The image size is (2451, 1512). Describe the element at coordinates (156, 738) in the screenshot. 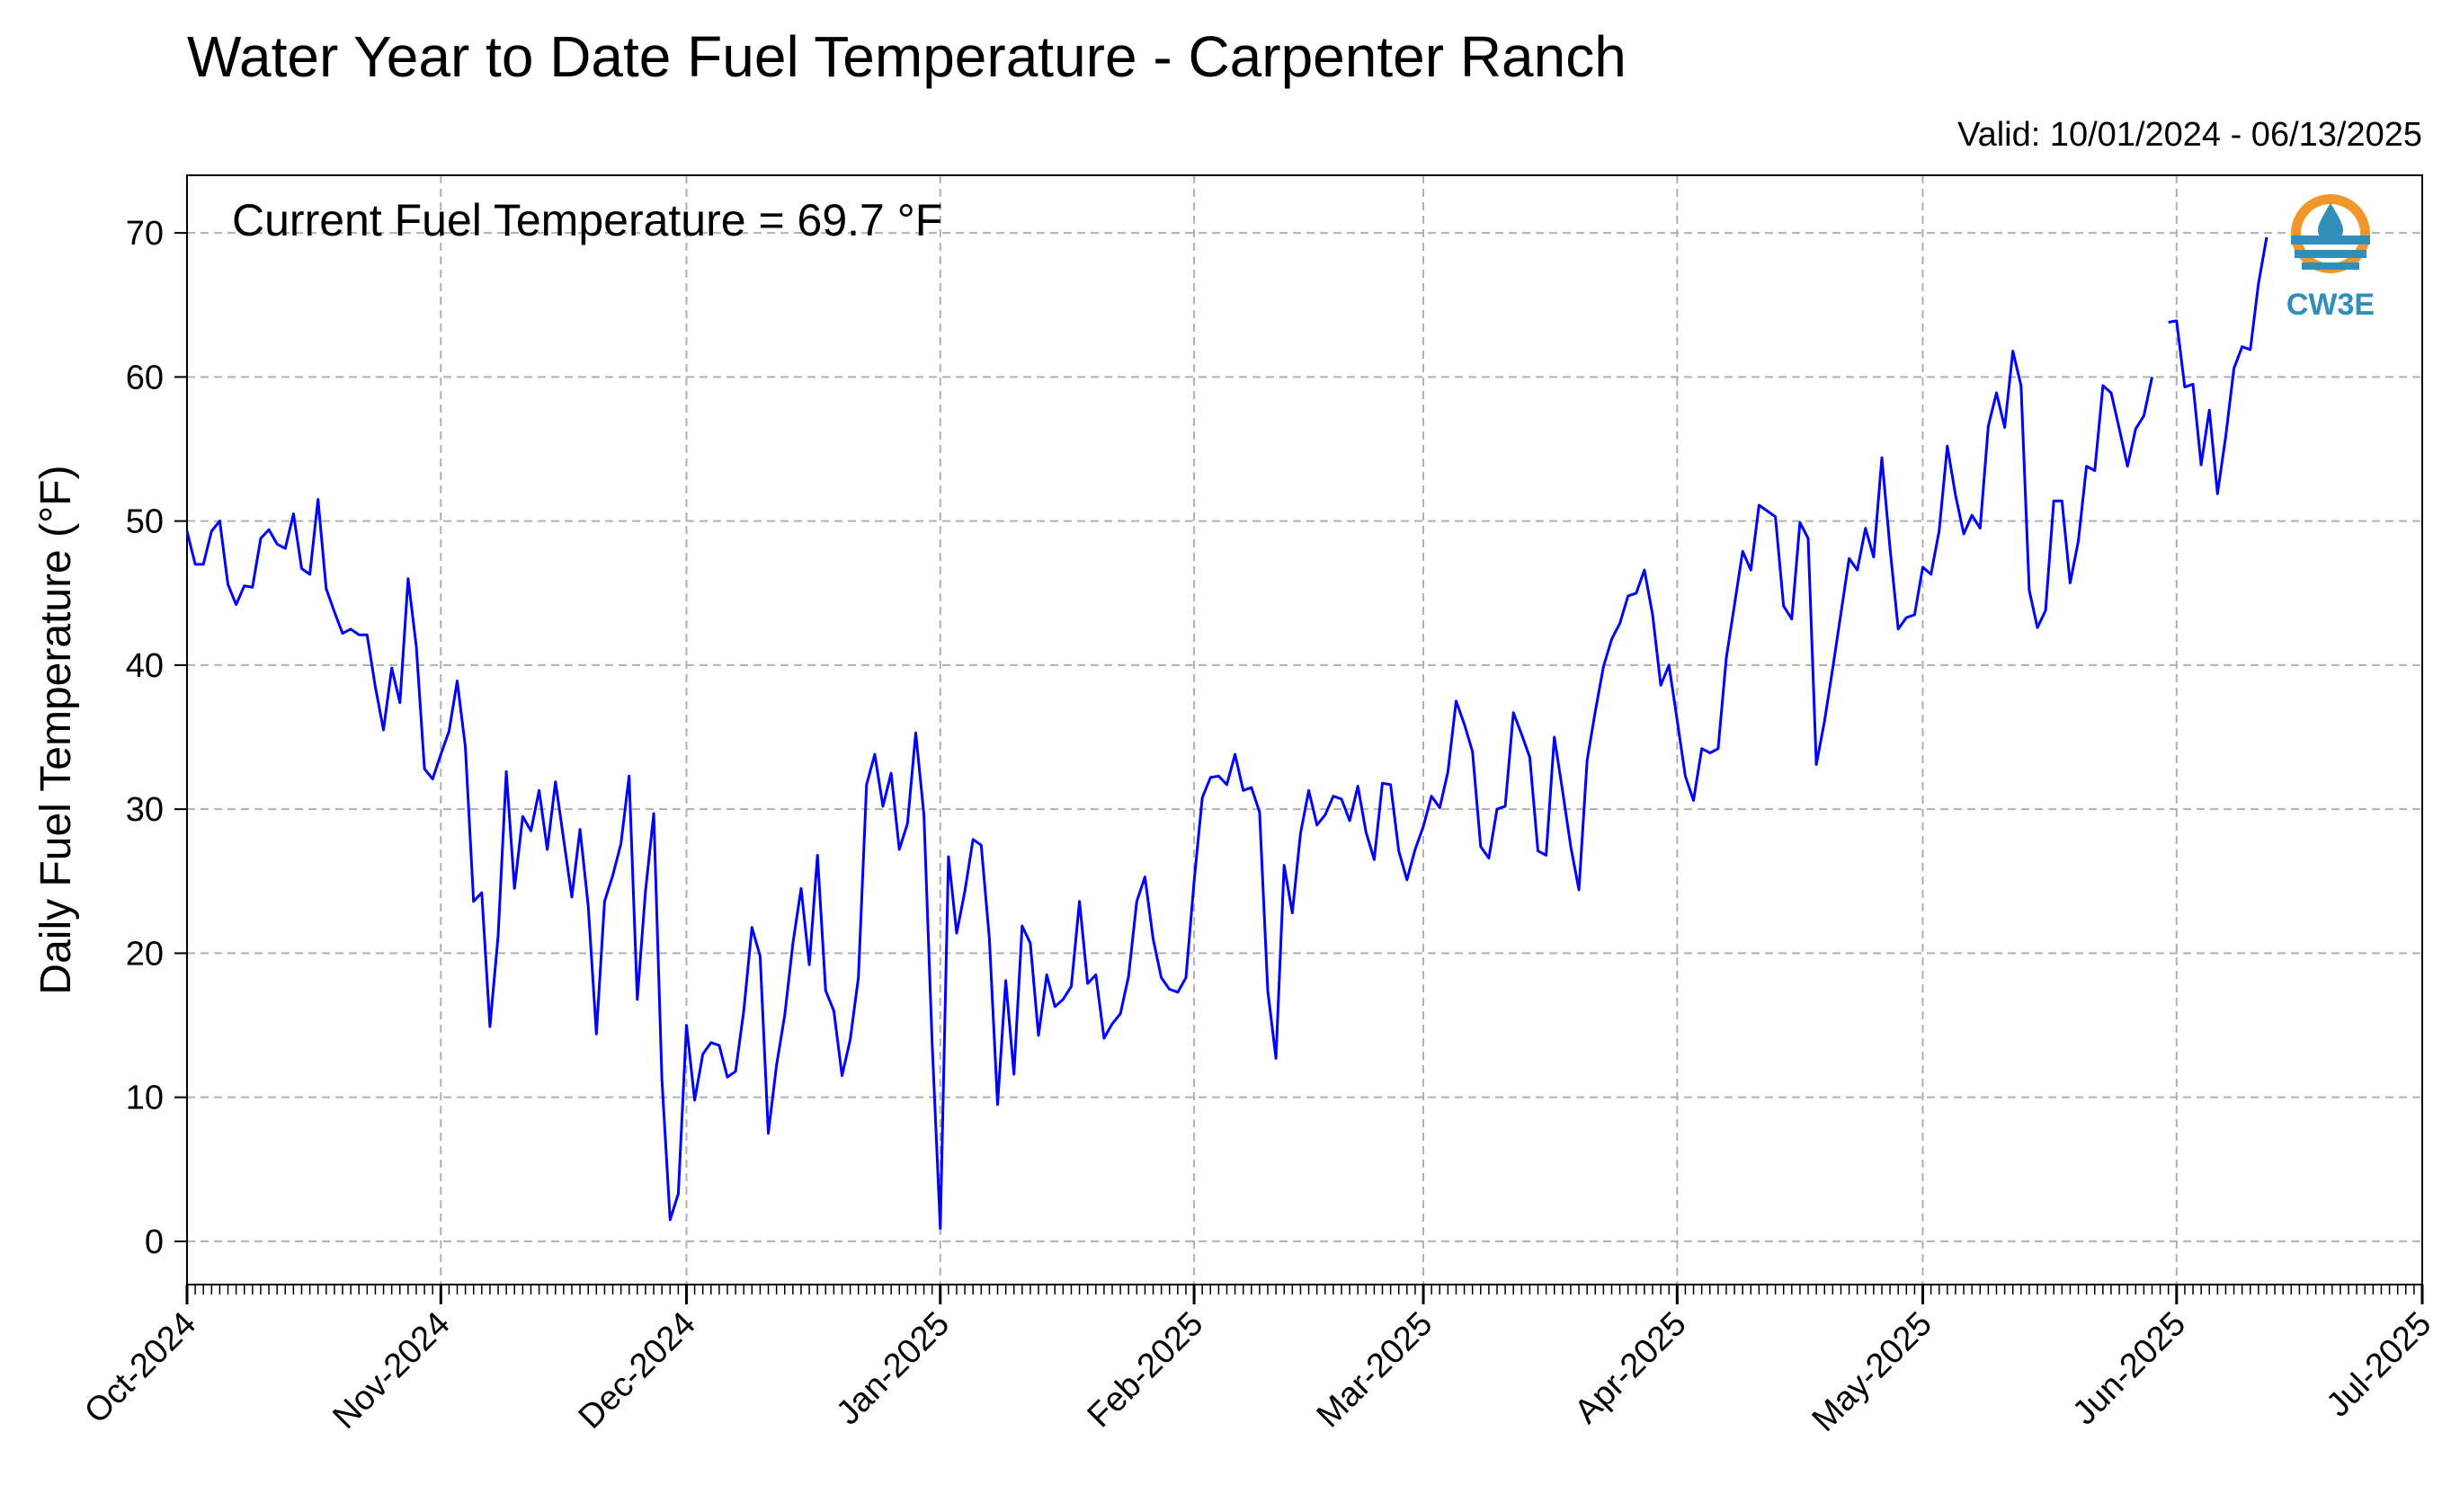

I see `y-axis: 0 10 20 30 40 50 60 70` at that location.